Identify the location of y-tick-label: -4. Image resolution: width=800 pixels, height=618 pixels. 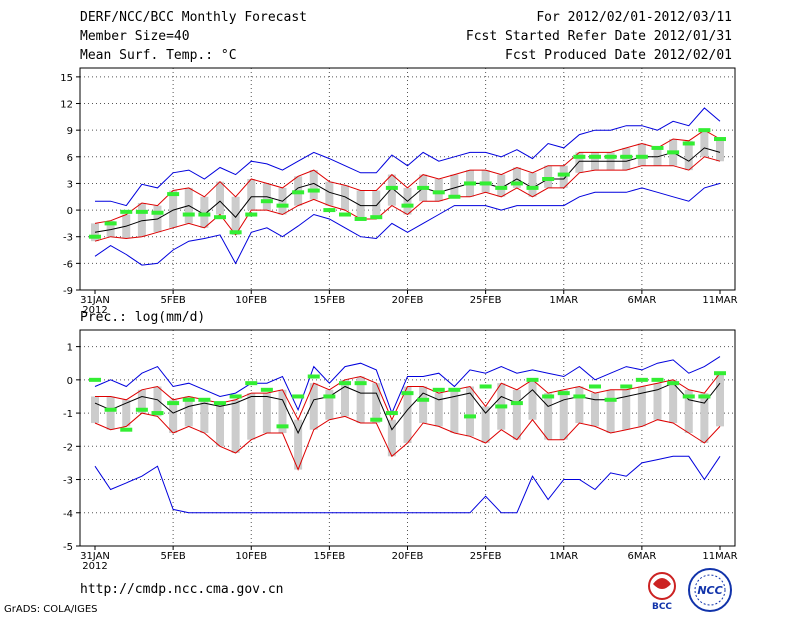
(68, 514).